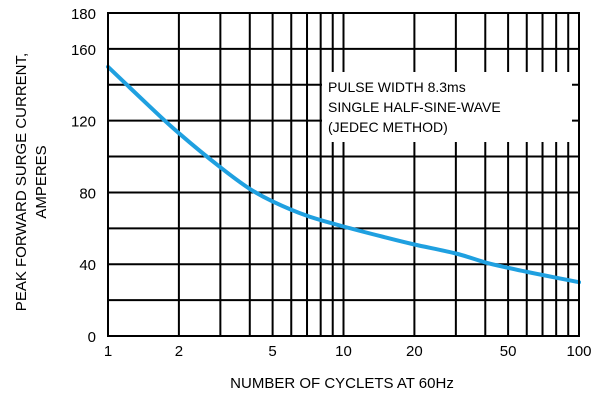 This screenshot has height=397, width=616. I want to click on y-tick-labels: 0 40 80 120 160 180, so click(83, 176).